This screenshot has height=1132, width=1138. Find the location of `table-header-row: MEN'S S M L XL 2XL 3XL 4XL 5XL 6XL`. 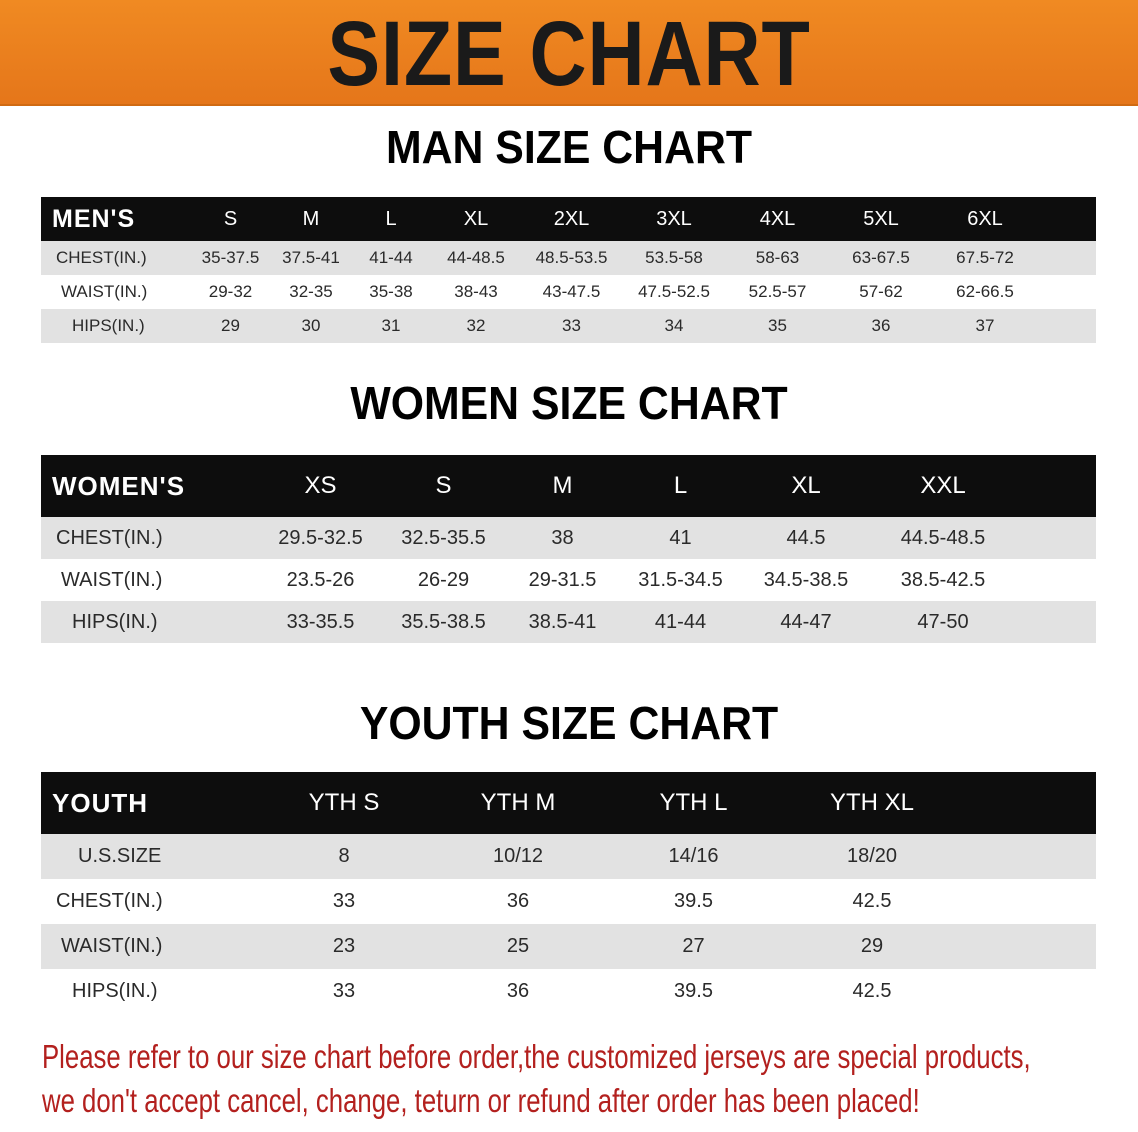

table-header-row: MEN'S S M L XL 2XL 3XL 4XL 5XL 6XL is located at coordinates (568, 219).